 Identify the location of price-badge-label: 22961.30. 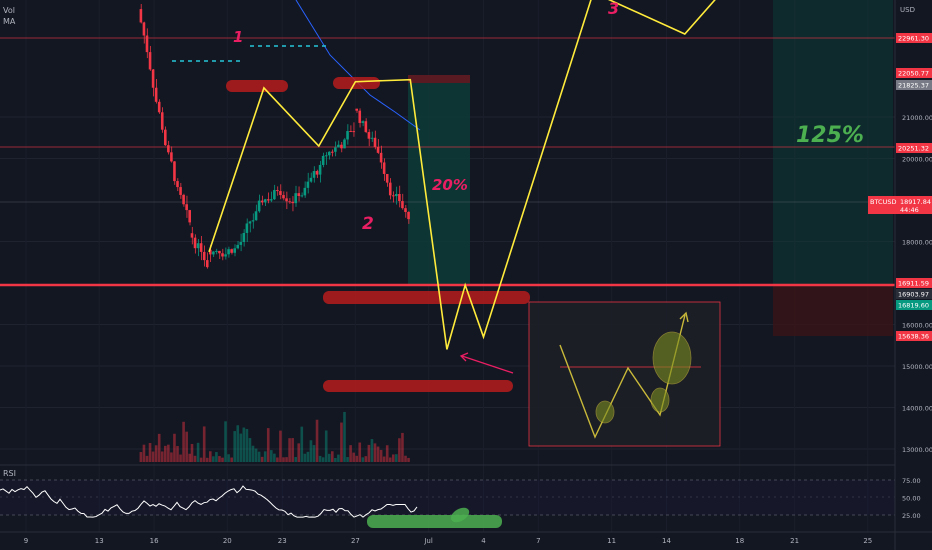
(913, 39).